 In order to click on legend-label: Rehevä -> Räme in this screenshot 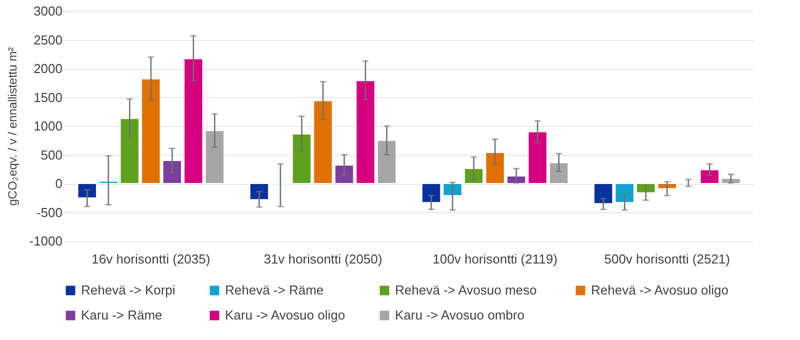, I will do `click(274, 290)`.